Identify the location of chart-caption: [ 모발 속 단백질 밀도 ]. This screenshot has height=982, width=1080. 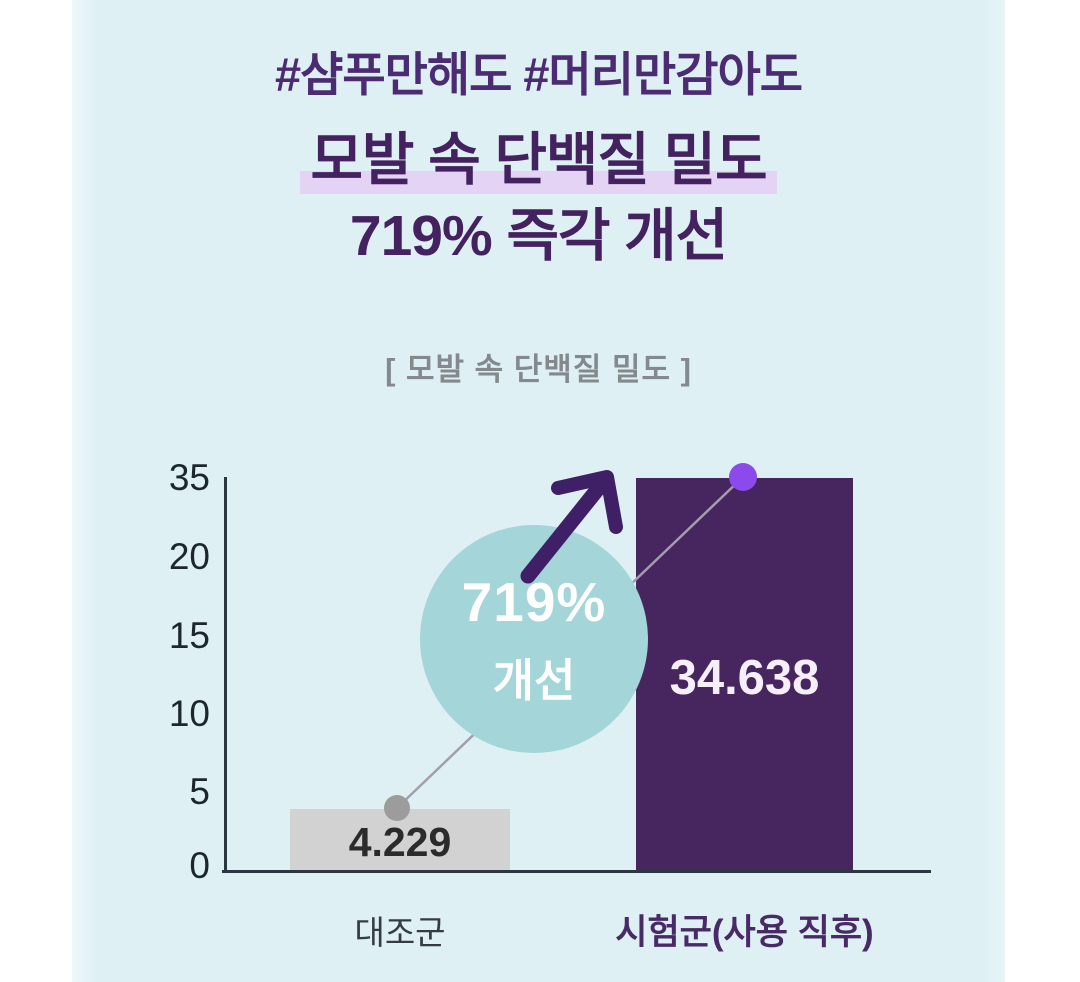
(538, 369).